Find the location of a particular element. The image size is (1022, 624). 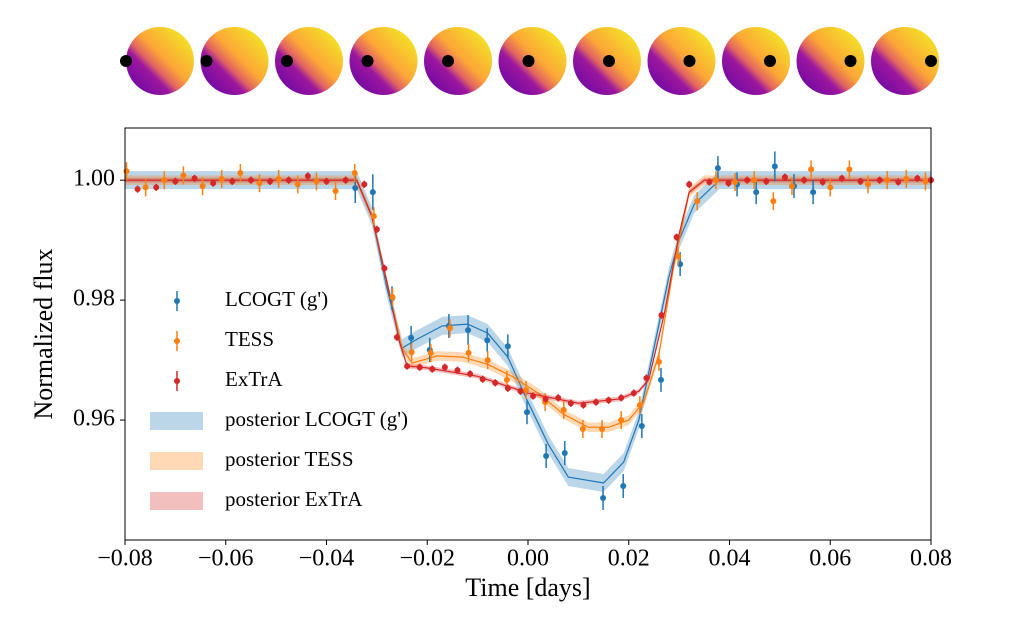

legend-label: ExTrA is located at coordinates (254, 379).